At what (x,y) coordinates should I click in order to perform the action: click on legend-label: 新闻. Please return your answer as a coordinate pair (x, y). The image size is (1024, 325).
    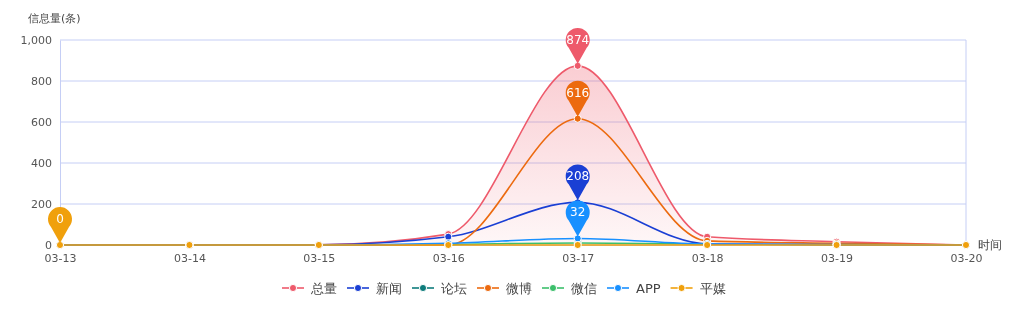
    Looking at the image, I should click on (389, 288).